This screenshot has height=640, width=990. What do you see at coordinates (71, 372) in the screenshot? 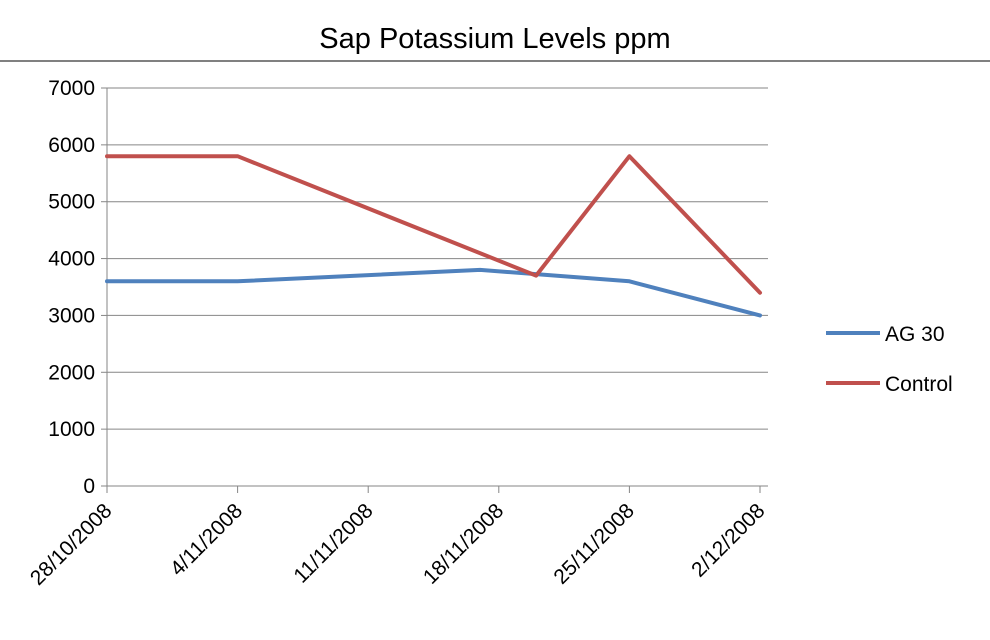
I see `y-tick-label: 2000` at bounding box center [71, 372].